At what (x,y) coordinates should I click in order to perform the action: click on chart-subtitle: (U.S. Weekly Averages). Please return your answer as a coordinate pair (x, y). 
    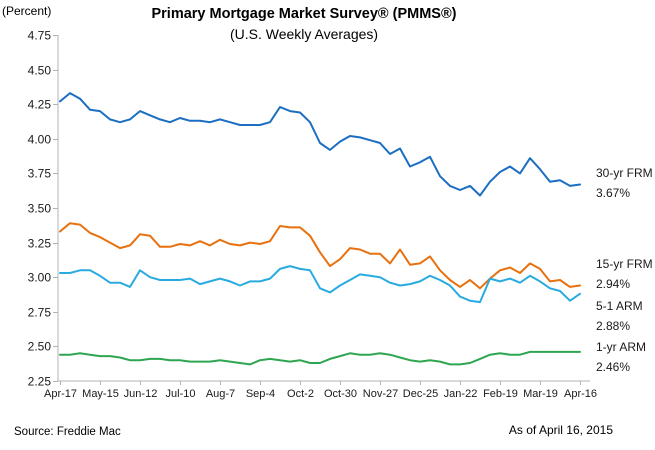
    Looking at the image, I should click on (304, 34).